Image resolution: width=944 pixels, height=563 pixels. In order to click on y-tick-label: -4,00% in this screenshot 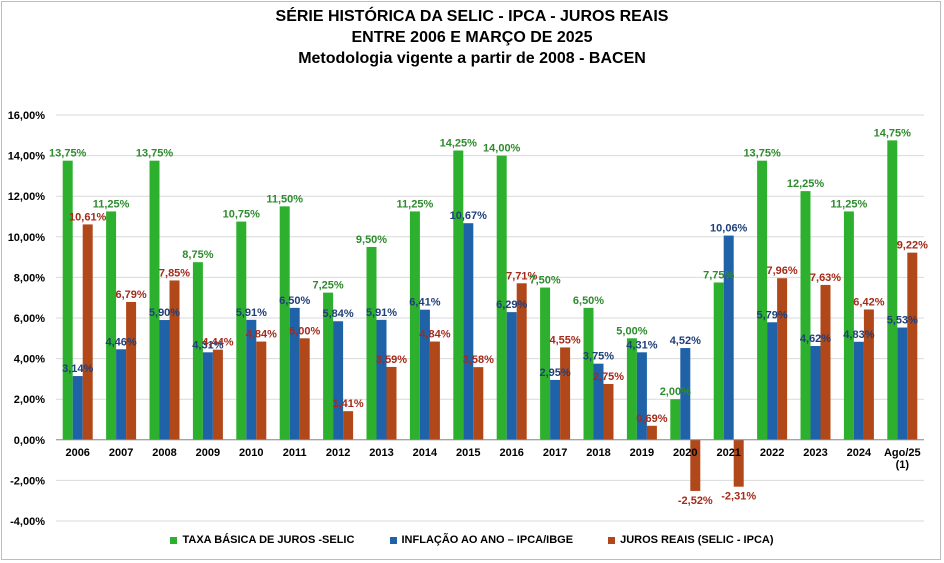, I will do `click(27, 522)`.